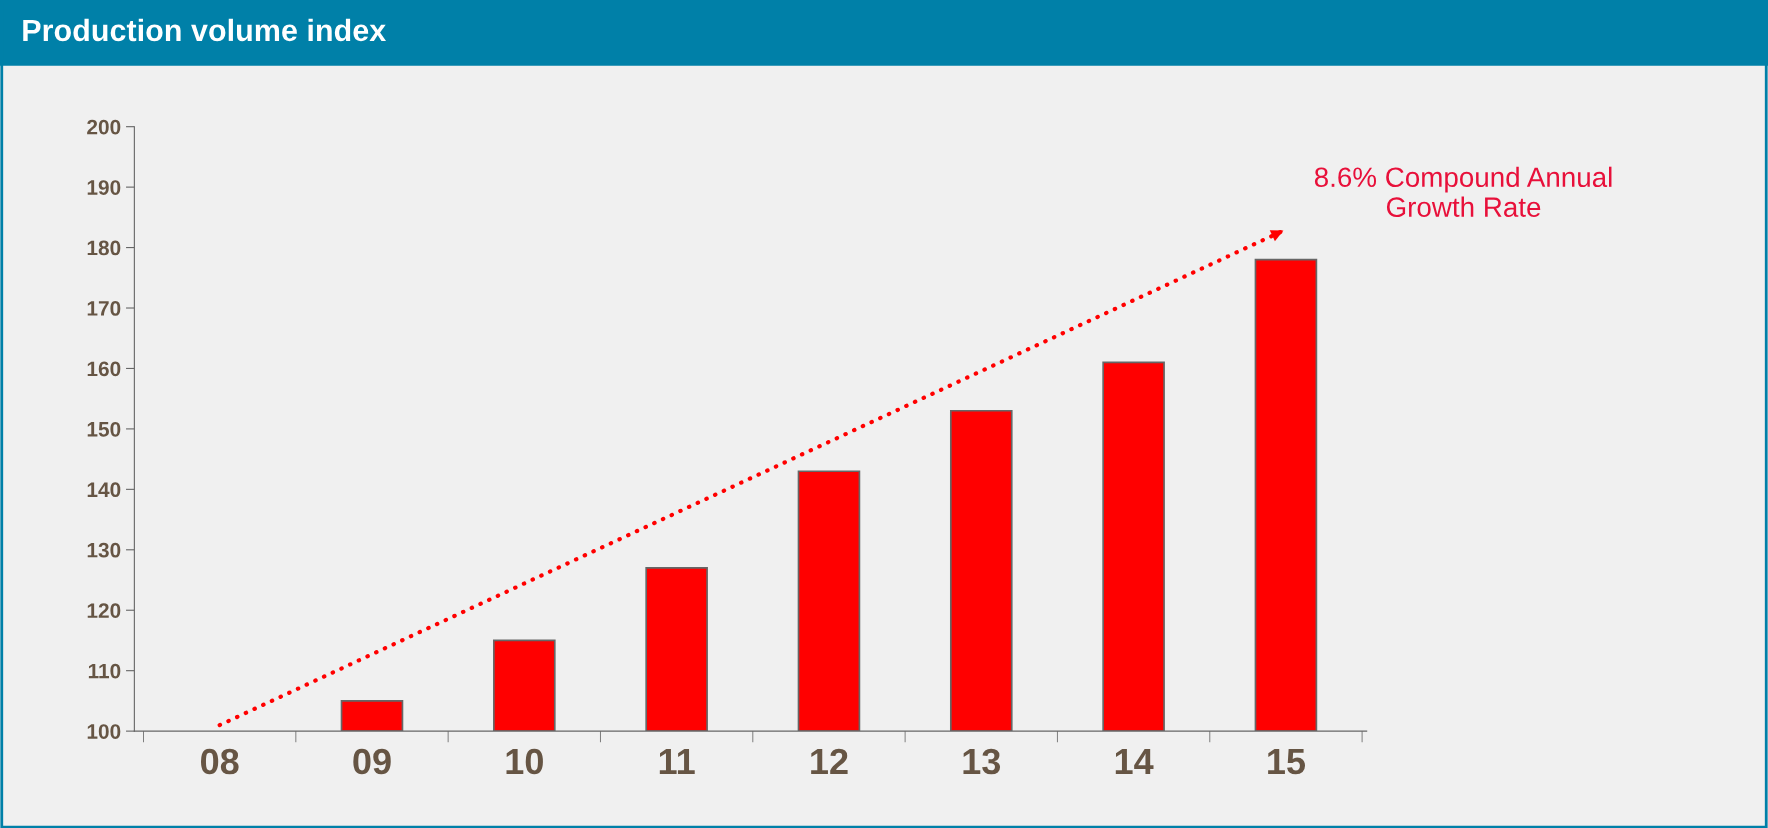 The width and height of the screenshot is (1768, 828). Describe the element at coordinates (104, 248) in the screenshot. I see `y-tick-label: 180` at that location.